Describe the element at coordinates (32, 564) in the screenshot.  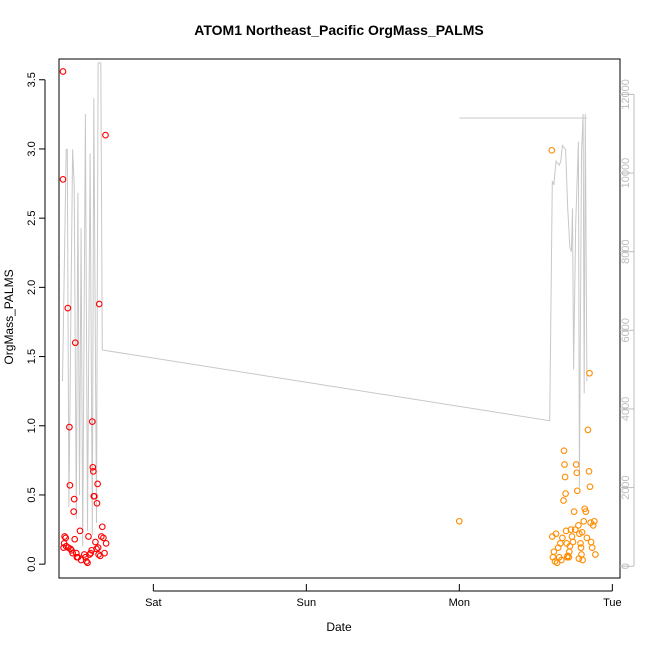
I see `y-tick-label: 0.0` at that location.